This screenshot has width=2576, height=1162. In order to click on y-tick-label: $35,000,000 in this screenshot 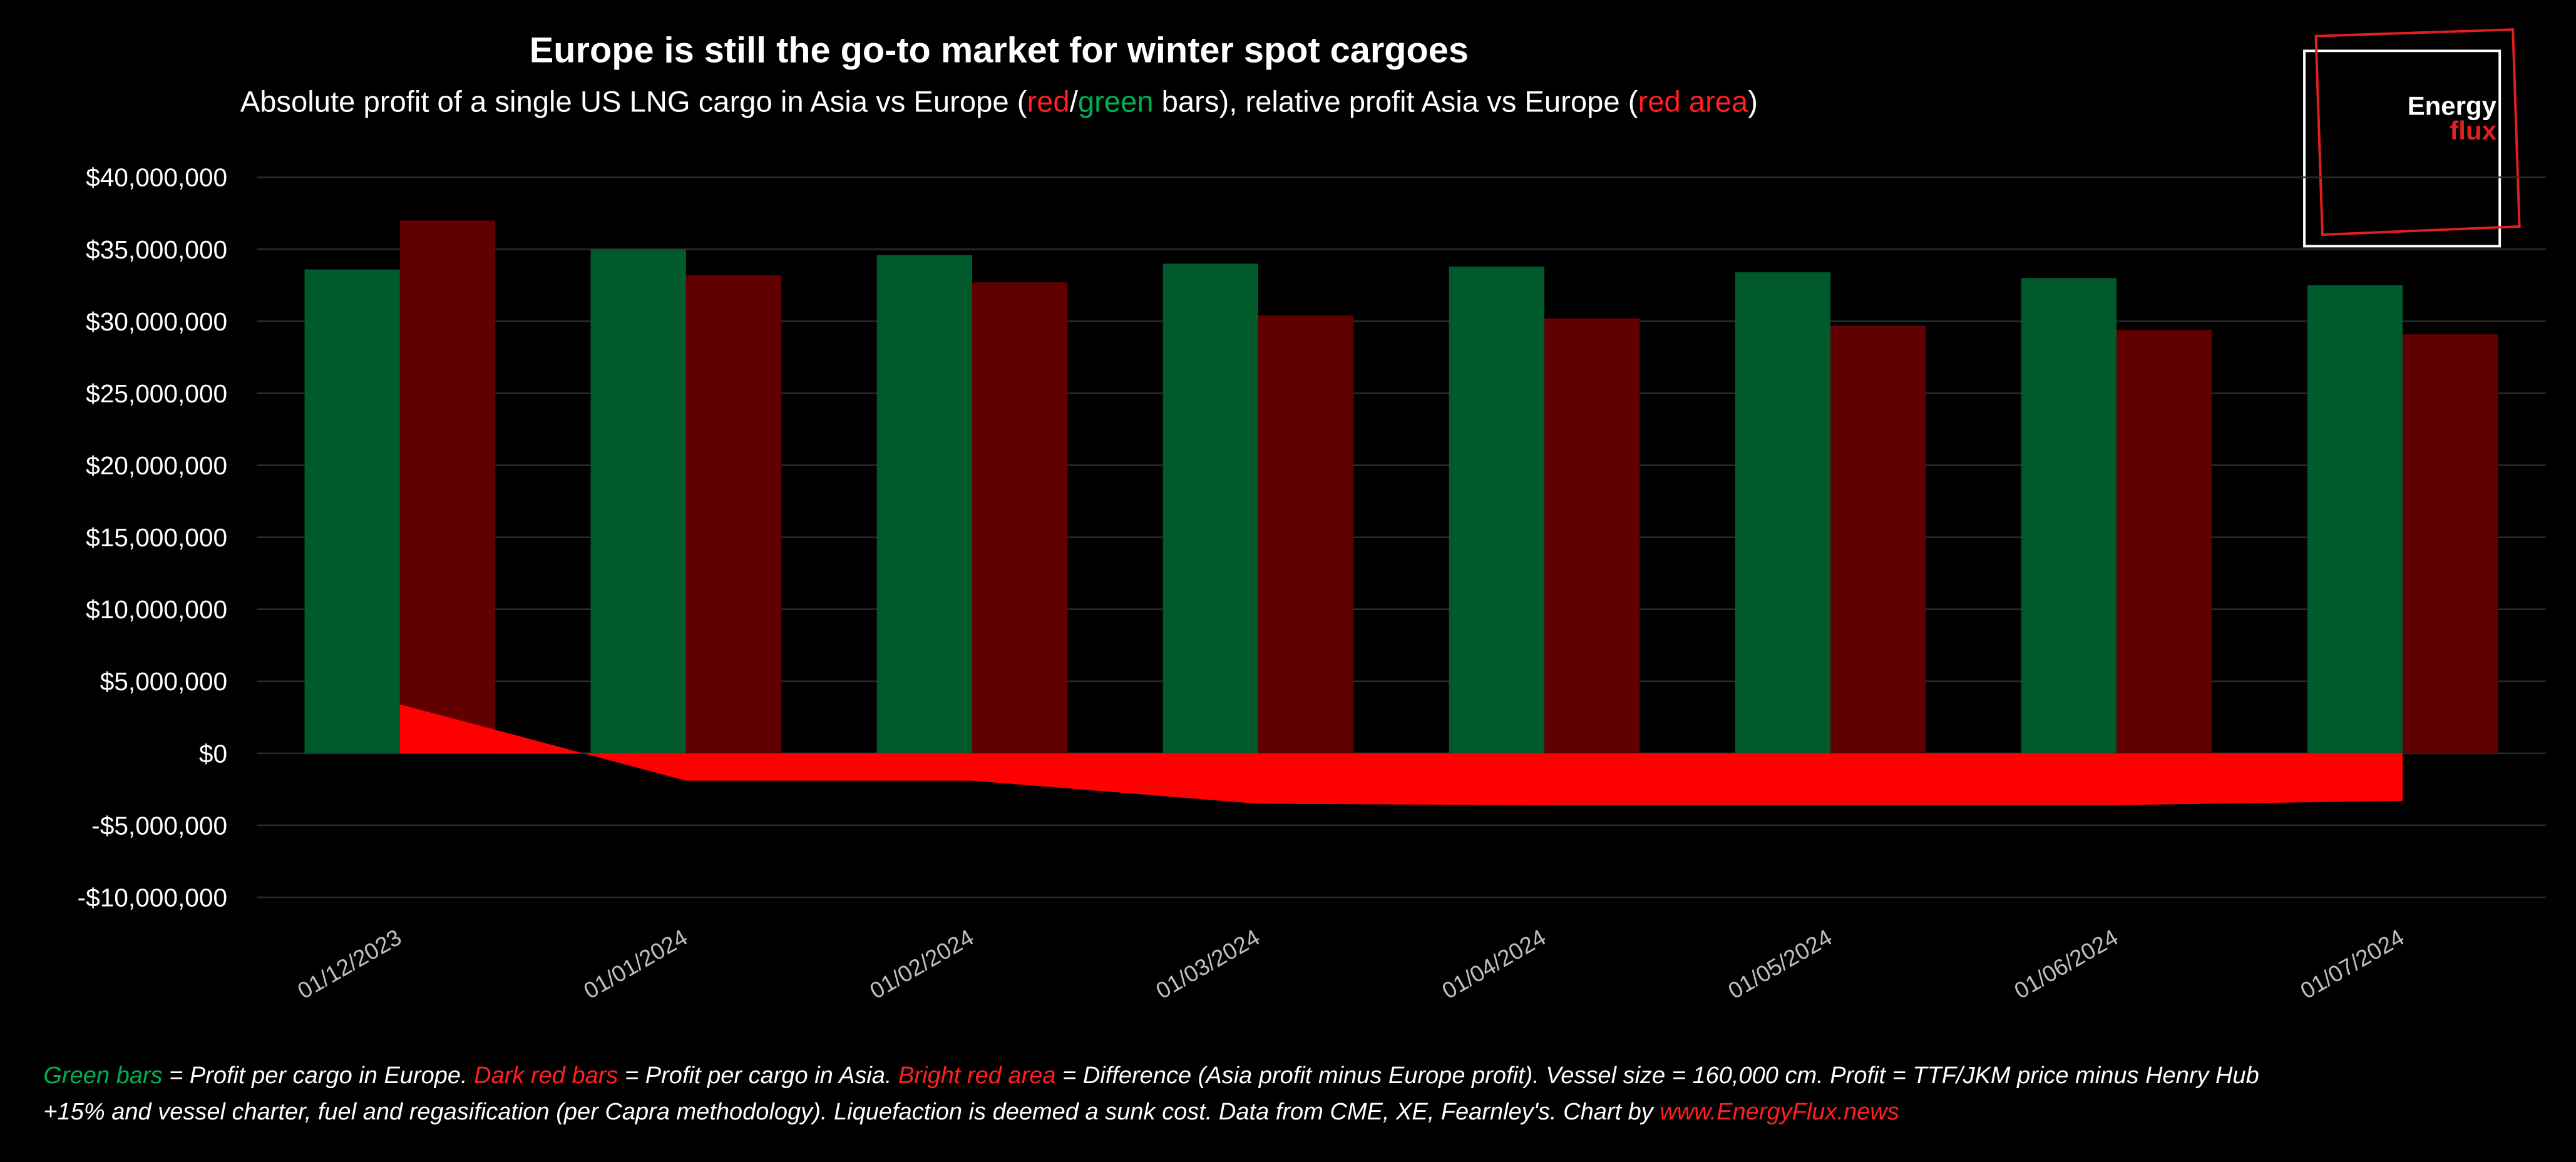, I will do `click(156, 249)`.